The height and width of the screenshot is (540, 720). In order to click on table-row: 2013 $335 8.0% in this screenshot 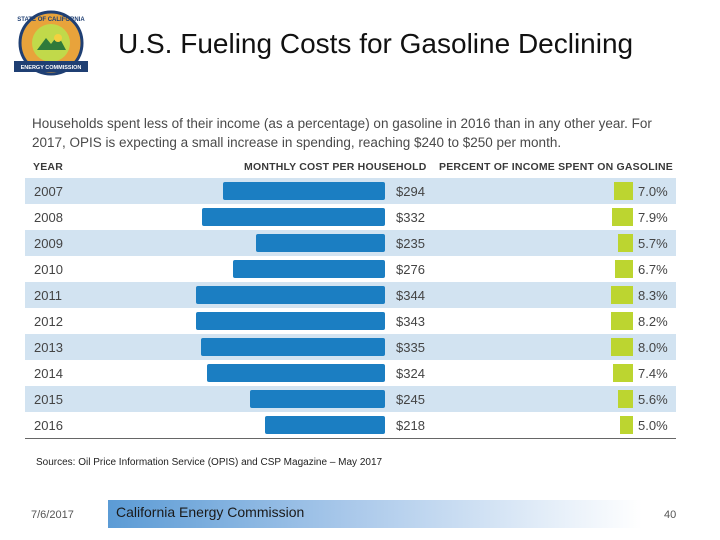, I will do `click(350, 347)`.